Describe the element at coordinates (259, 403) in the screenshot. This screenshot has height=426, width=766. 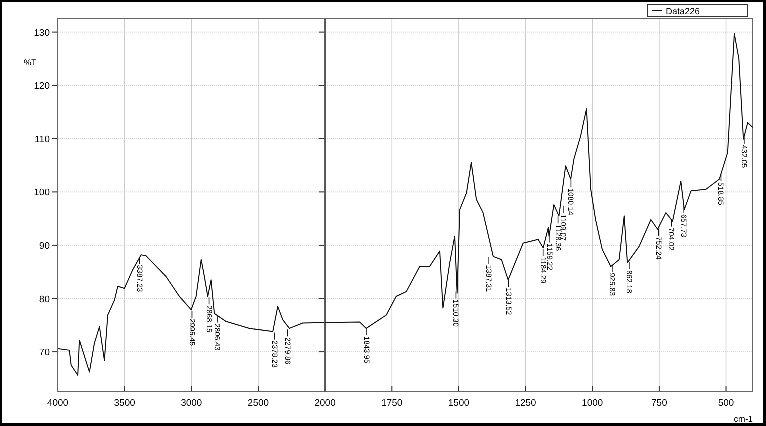
I see `x-tick-label: 2500` at that location.